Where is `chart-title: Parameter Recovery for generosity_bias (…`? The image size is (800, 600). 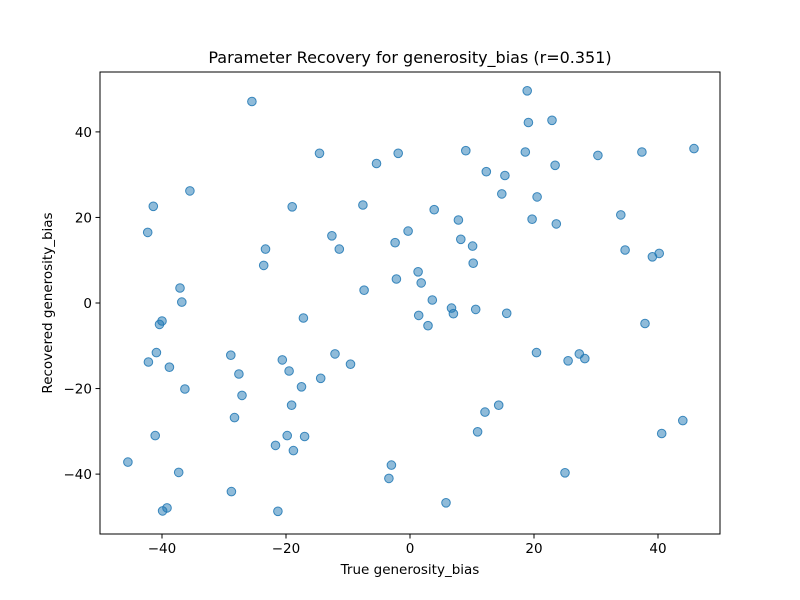
chart-title: Parameter Recovery for generosity_bias (… is located at coordinates (409, 58).